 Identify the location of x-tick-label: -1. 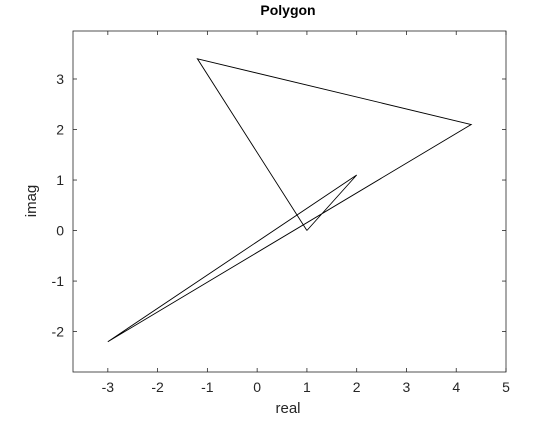
(207, 387).